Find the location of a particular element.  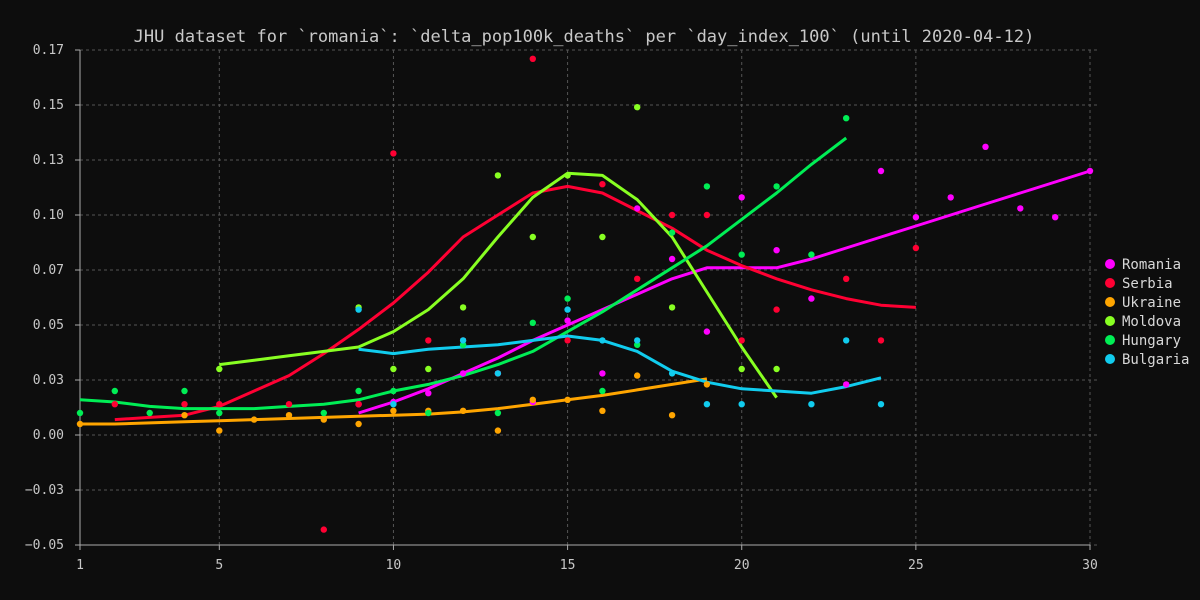

trend-line-ukraine is located at coordinates (394, 401).